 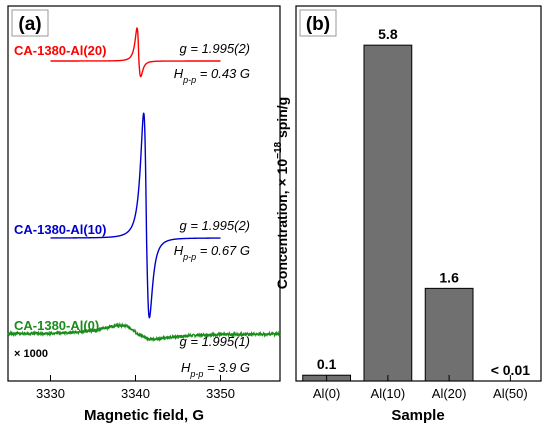 What do you see at coordinates (388, 393) in the screenshot?
I see `b-x-tick-label-1: Al(10)` at bounding box center [388, 393].